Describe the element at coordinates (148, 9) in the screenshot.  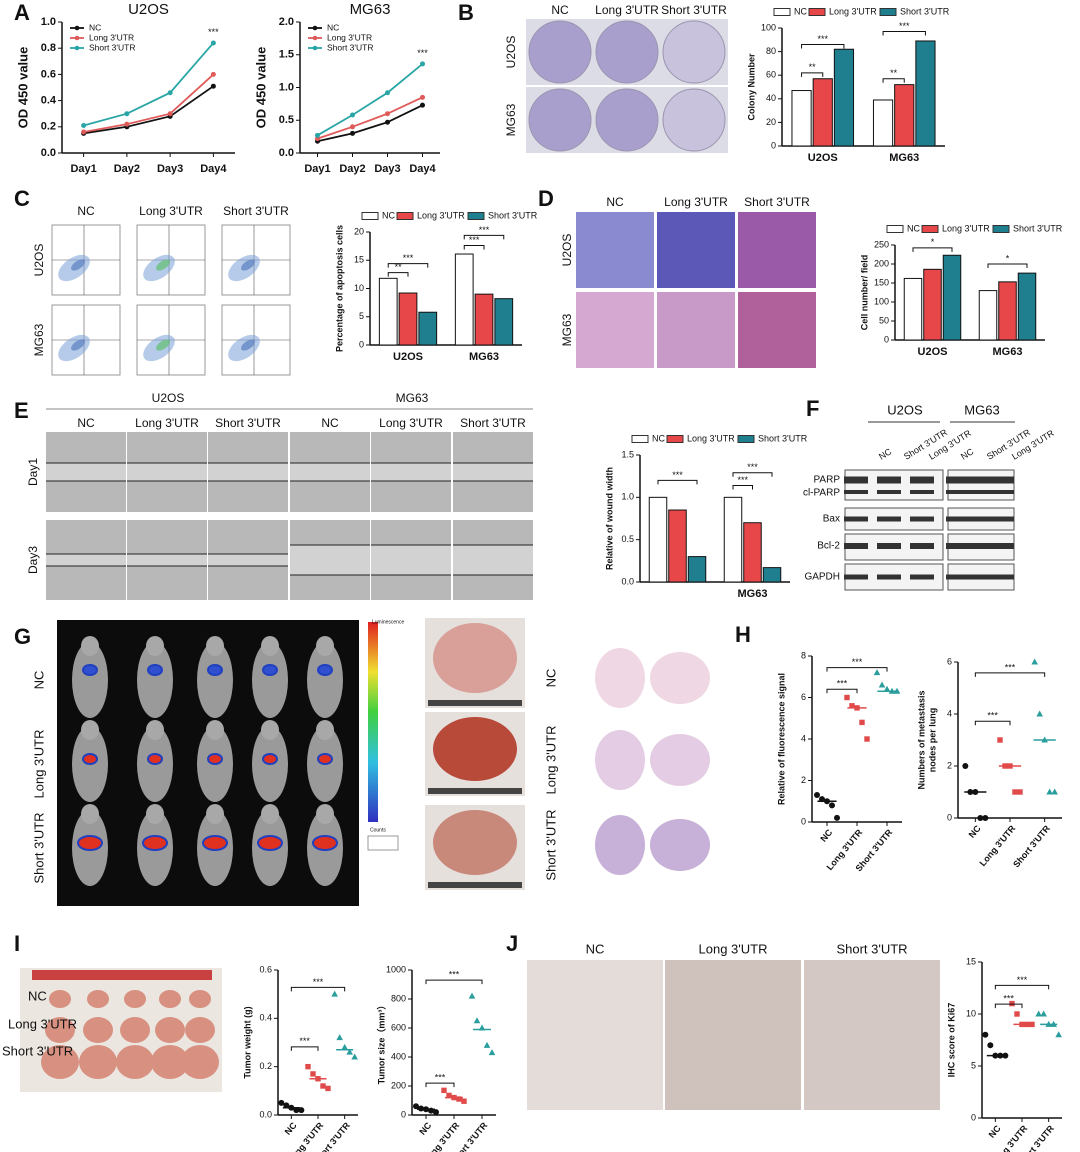
I see `chart-title: U2OS` at that location.